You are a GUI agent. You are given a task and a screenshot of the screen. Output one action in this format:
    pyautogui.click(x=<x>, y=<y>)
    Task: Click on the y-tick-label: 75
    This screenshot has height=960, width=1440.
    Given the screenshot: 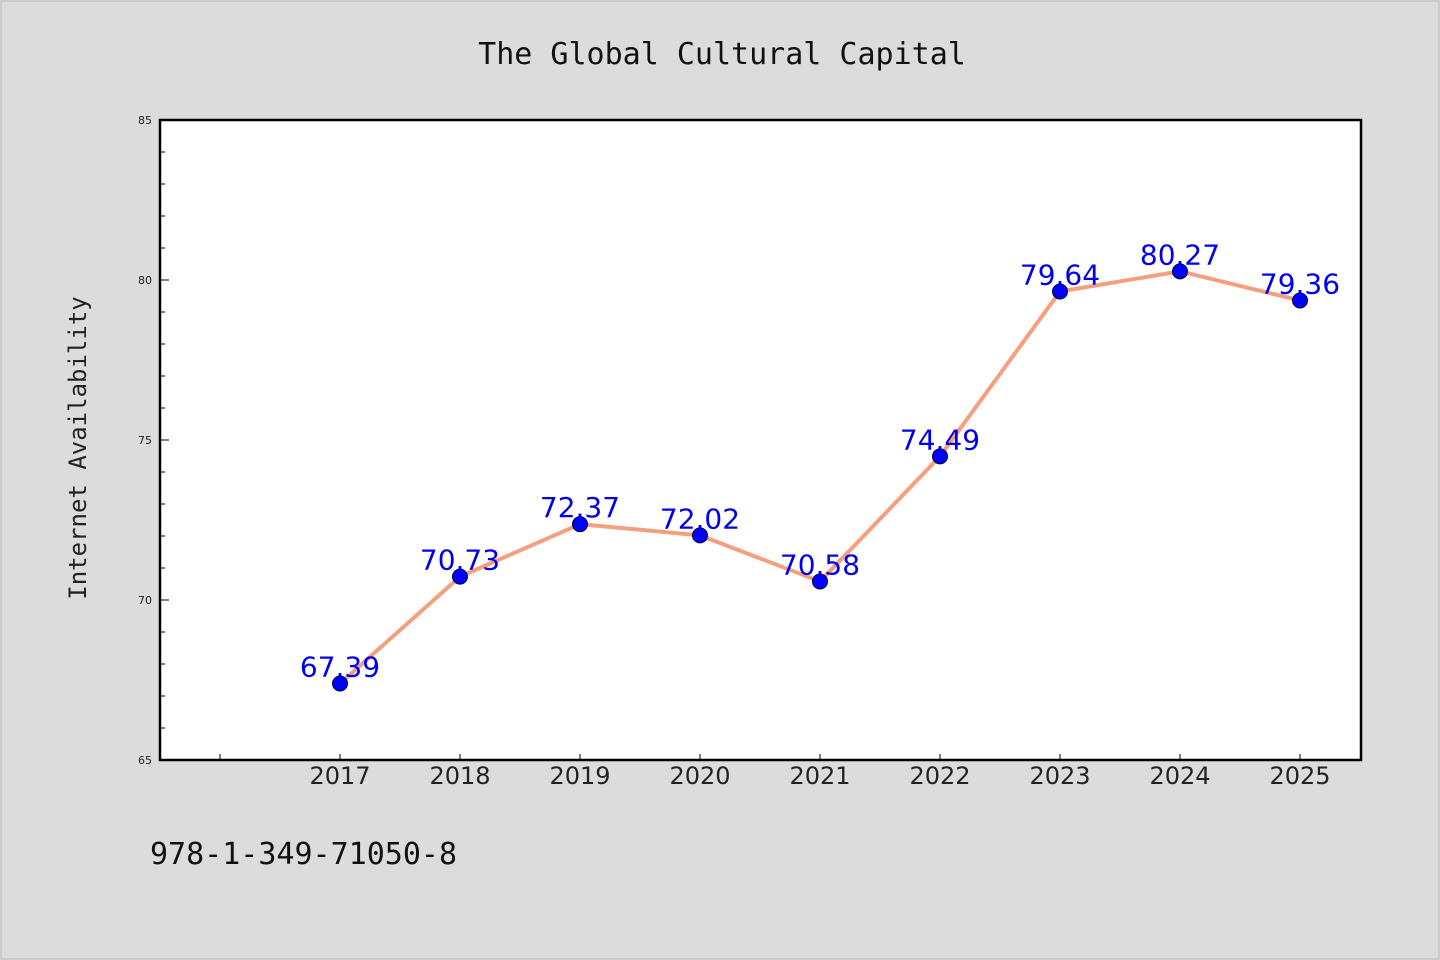 What is the action you would take?
    pyautogui.click(x=145, y=440)
    